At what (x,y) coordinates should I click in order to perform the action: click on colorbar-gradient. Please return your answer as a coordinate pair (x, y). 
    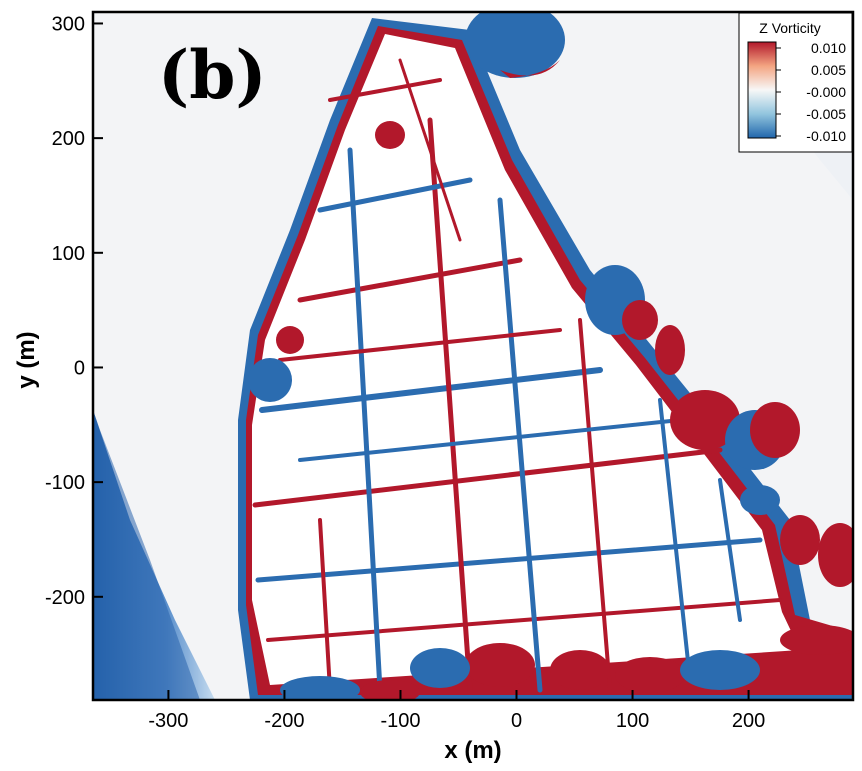
    Looking at the image, I should click on (762, 90).